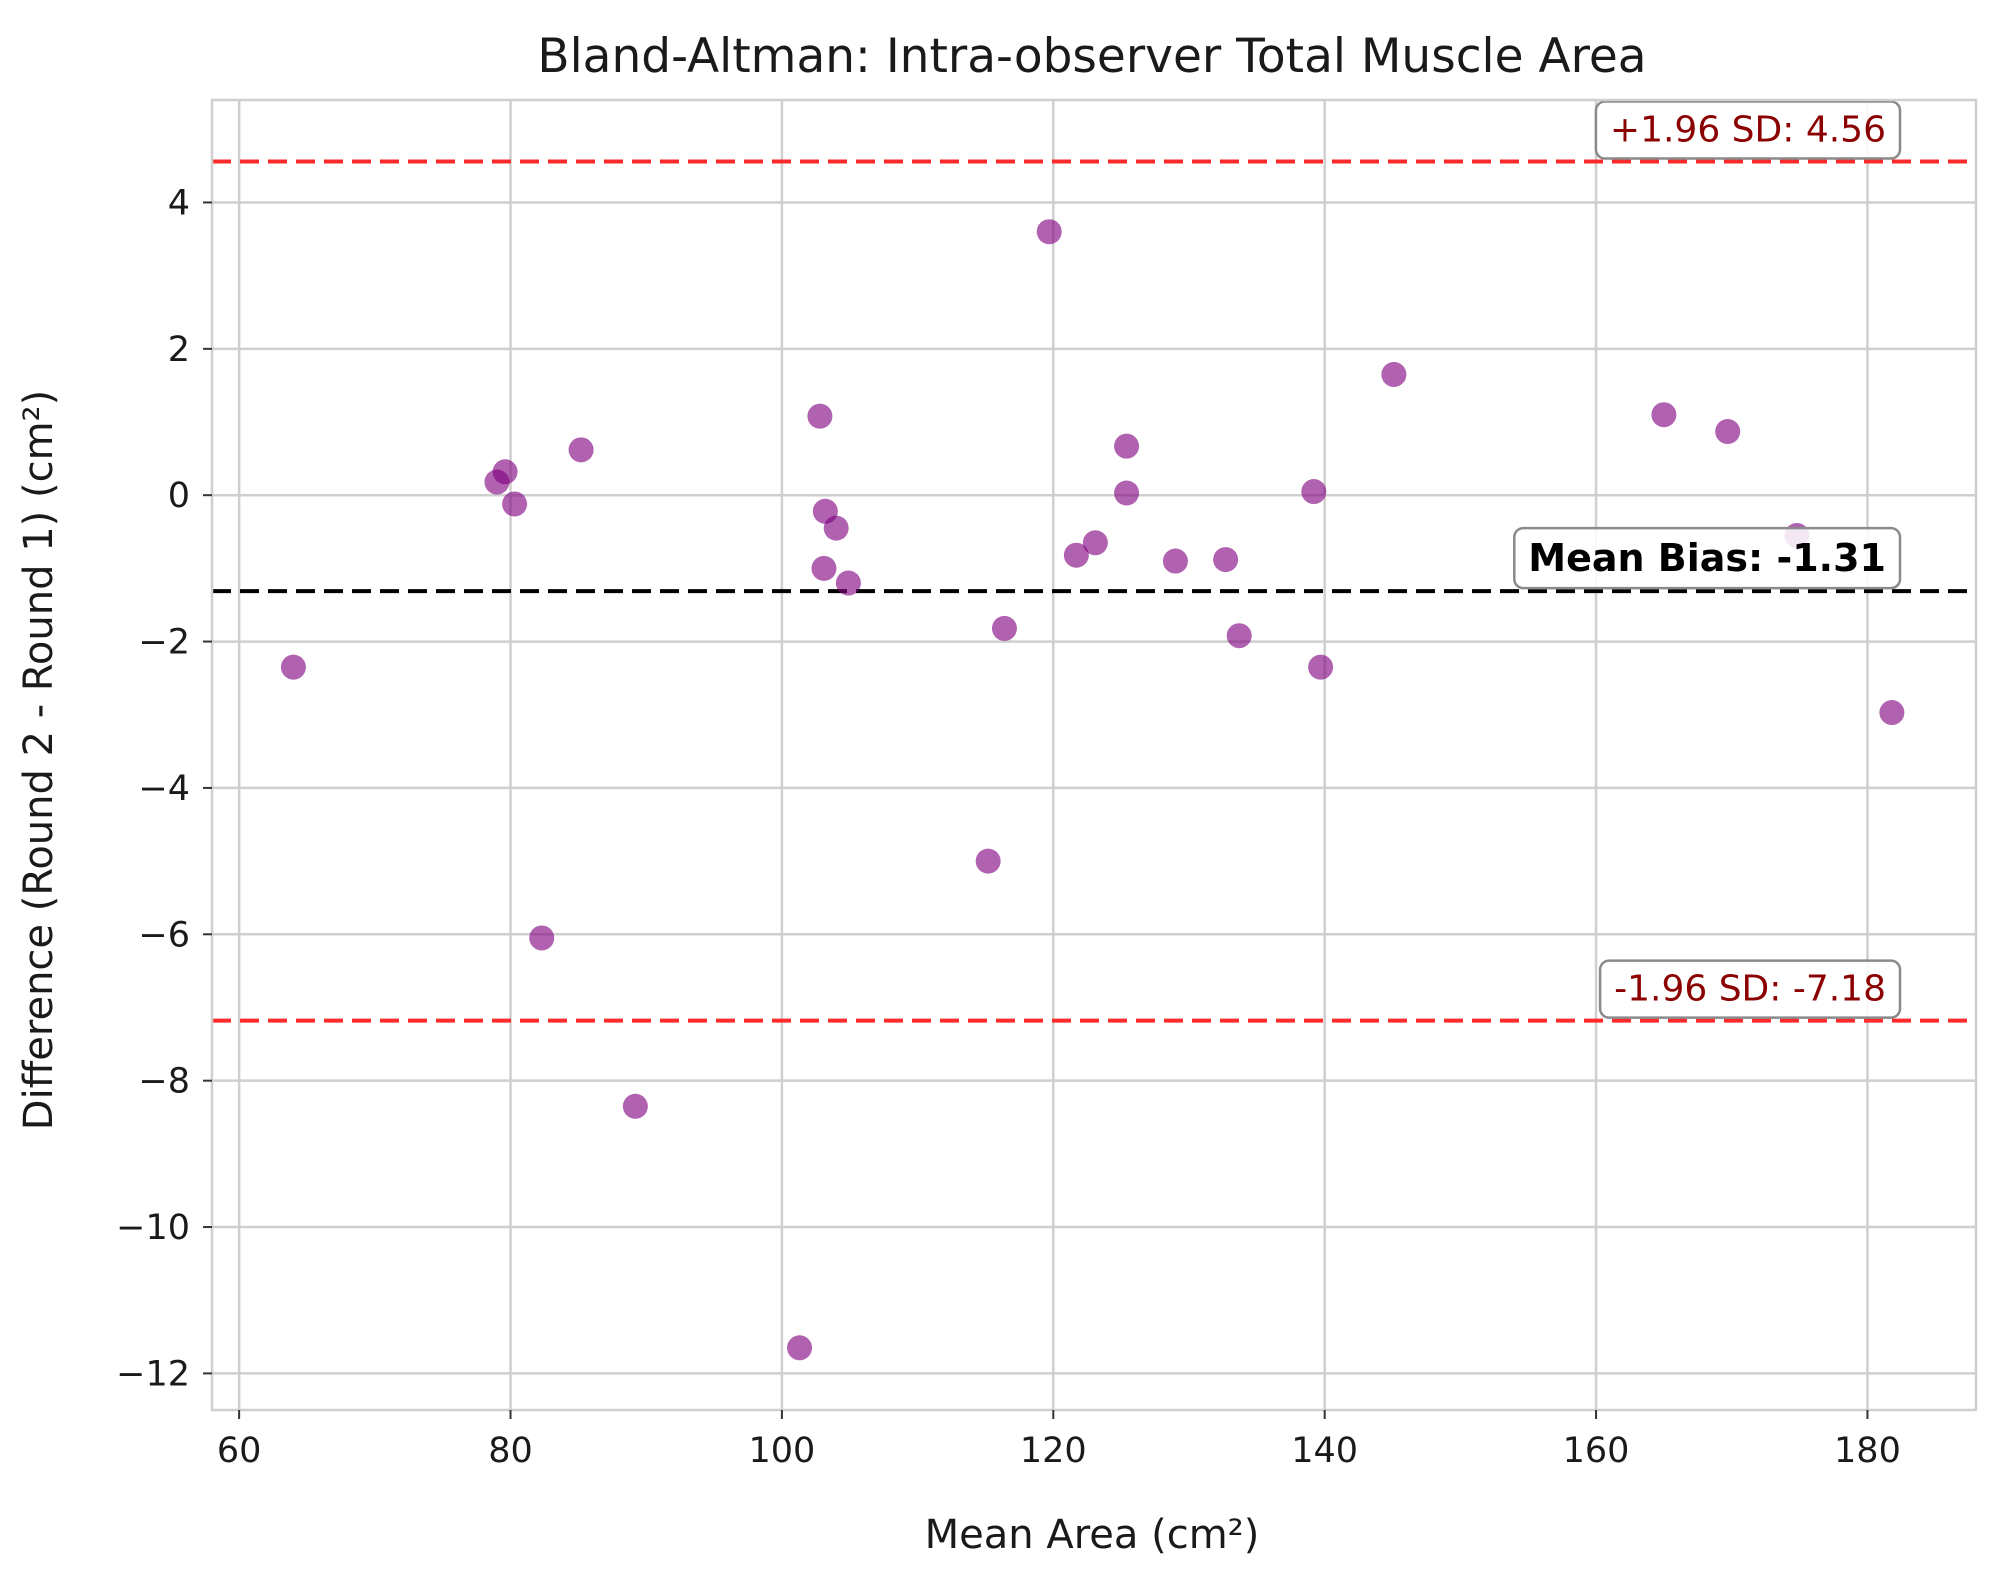 The height and width of the screenshot is (1576, 1999). I want to click on lower-limit-label: -1.96 SD: -7.18, so click(1750, 989).